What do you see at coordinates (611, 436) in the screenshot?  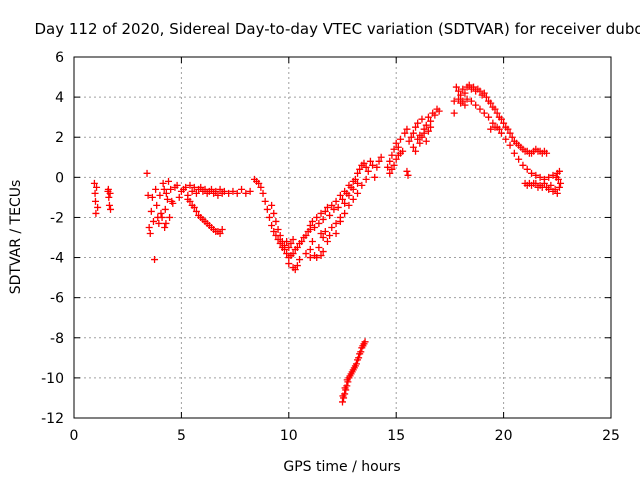 I see `x-tick-label: 25` at bounding box center [611, 436].